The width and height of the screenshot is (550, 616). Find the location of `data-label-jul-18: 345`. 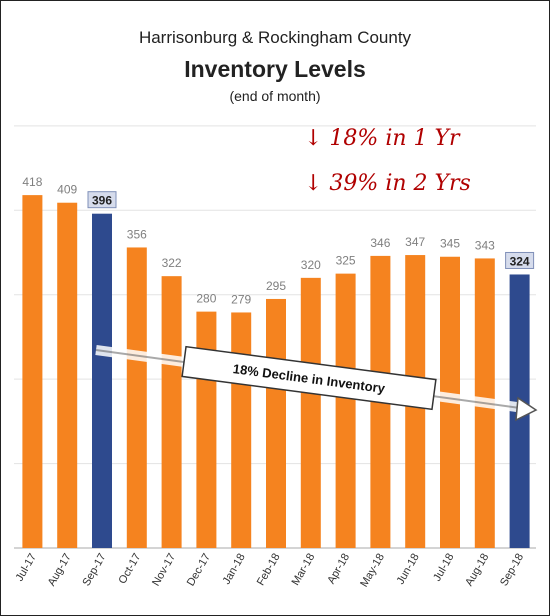

data-label-jul-18: 345 is located at coordinates (450, 244).